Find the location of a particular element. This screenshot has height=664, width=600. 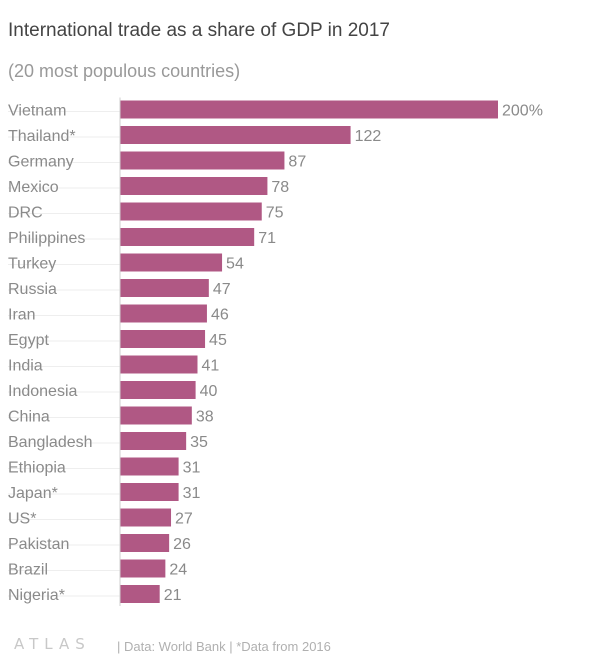

value-label-thailand: 122 is located at coordinates (368, 136).